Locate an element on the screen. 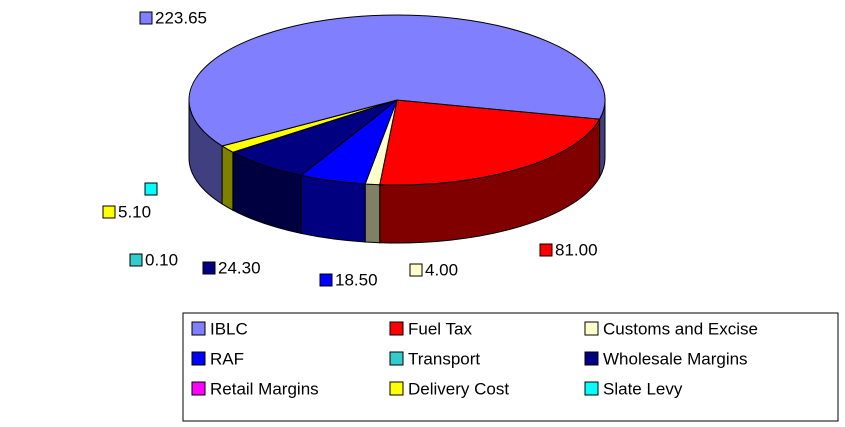 This screenshot has width=845, height=427. data-label: 223.65 is located at coordinates (181, 17).